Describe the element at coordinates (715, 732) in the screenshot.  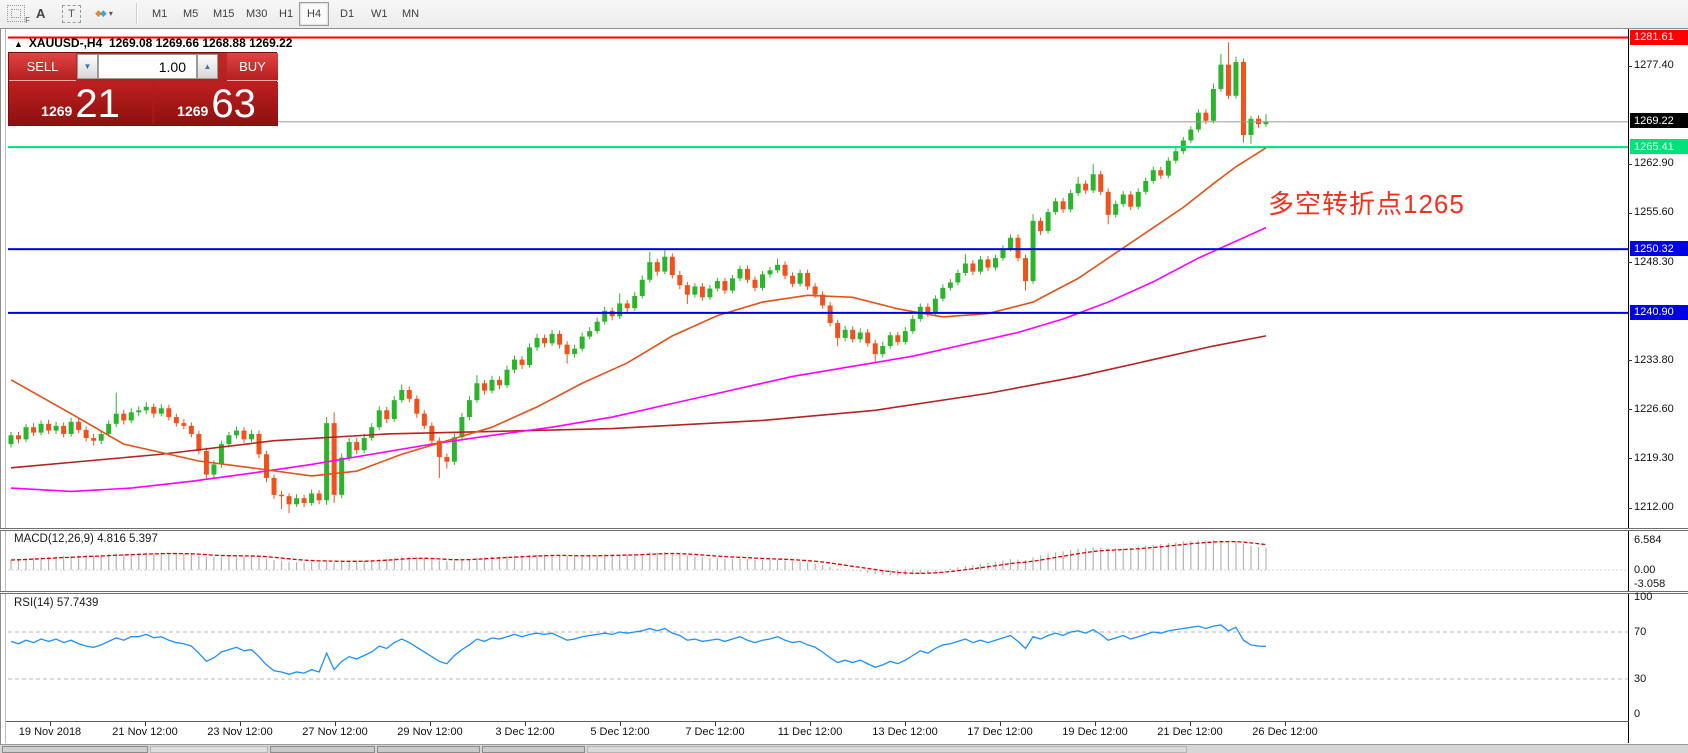
I see `time-axis-label: 7 Dec 12:00` at that location.